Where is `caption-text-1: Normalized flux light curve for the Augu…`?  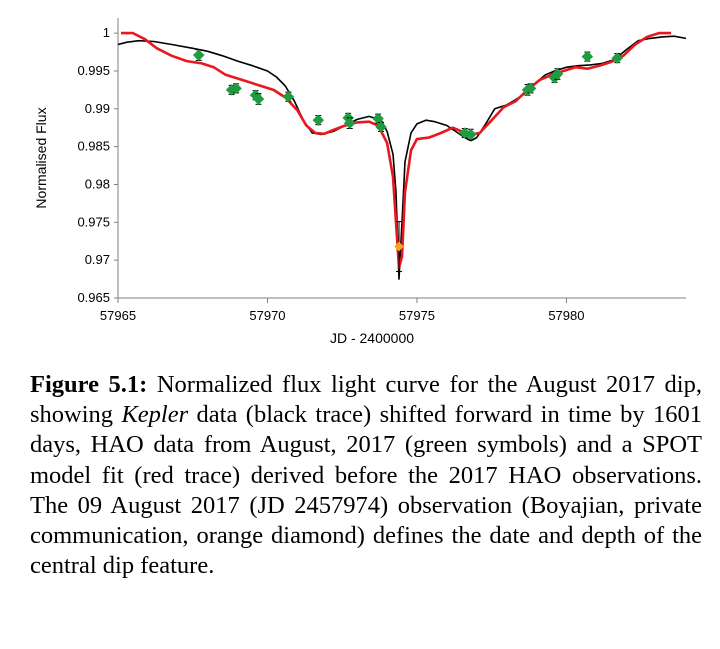 caption-text-1: Normalized flux light curve for the Augu… is located at coordinates (366, 400).